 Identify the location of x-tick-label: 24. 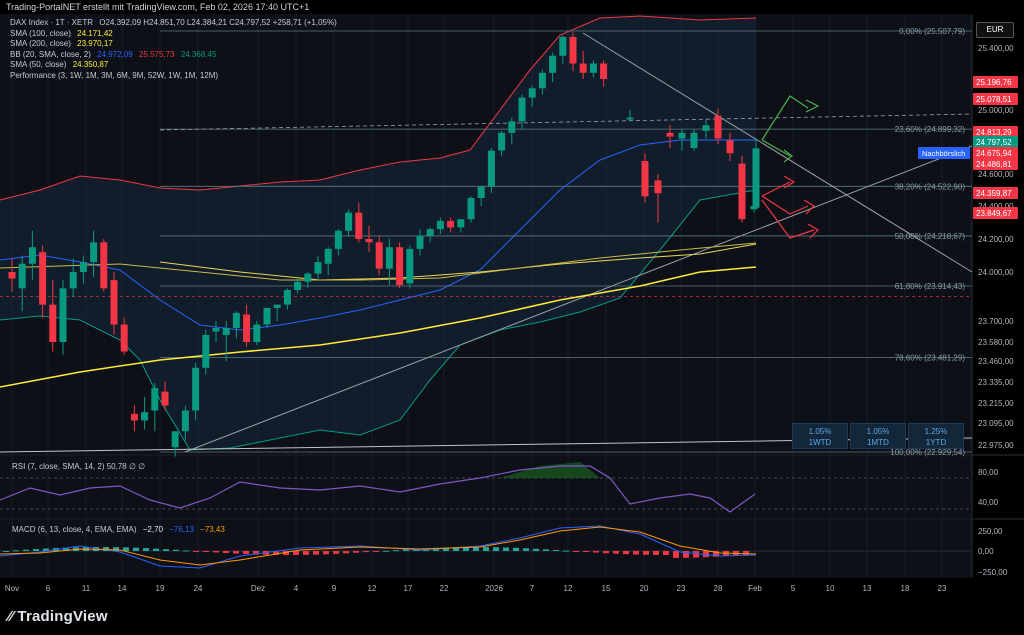
(198, 588).